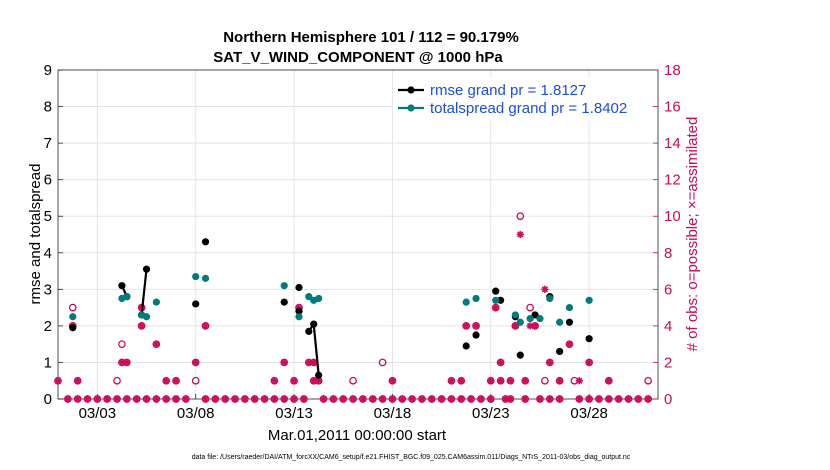 Image resolution: width=830 pixels, height=470 pixels. Describe the element at coordinates (411, 108) in the screenshot. I see `legend-spread-marker` at that location.